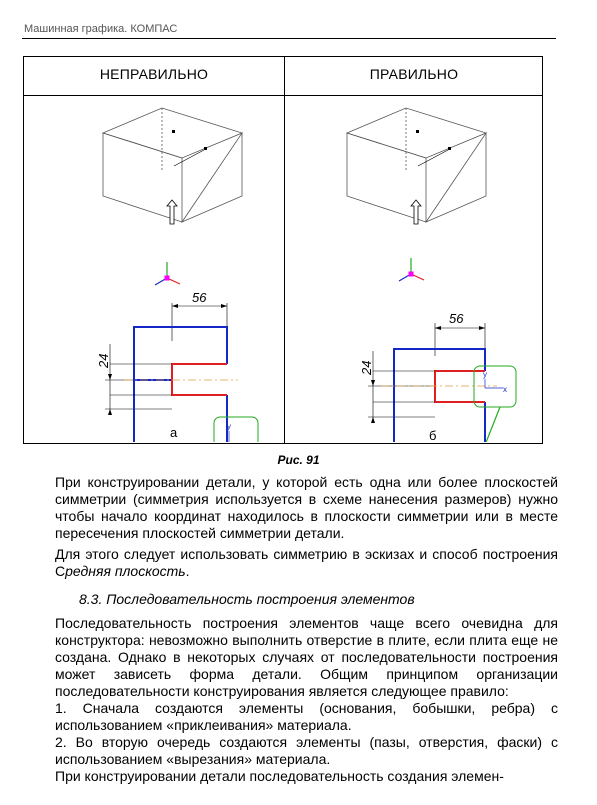 The image size is (597, 805). What do you see at coordinates (172, 212) in the screenshot?
I see `wrong-origin-cursor-icon` at bounding box center [172, 212].